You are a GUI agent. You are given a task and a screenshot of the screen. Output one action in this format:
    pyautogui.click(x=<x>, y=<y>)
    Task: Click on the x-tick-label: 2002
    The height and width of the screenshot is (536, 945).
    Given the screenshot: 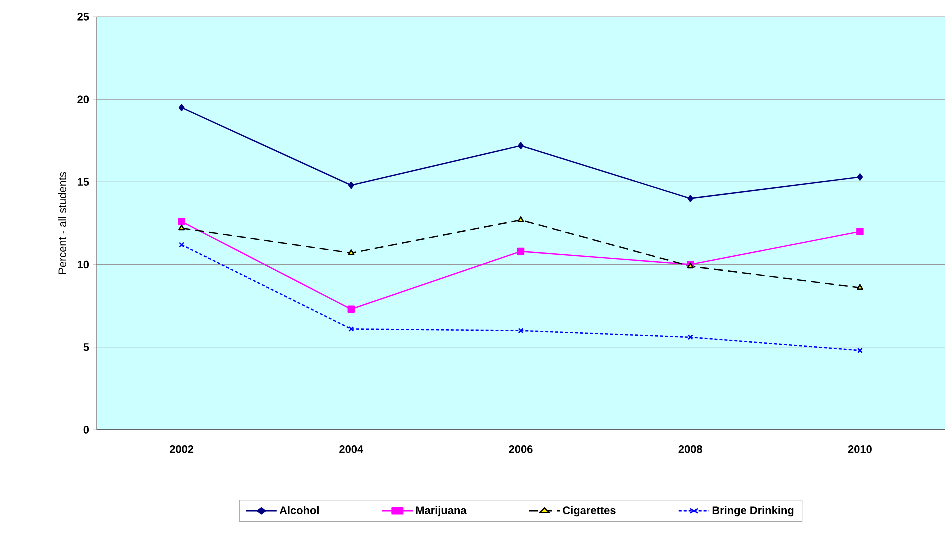 What is the action you would take?
    pyautogui.click(x=182, y=450)
    